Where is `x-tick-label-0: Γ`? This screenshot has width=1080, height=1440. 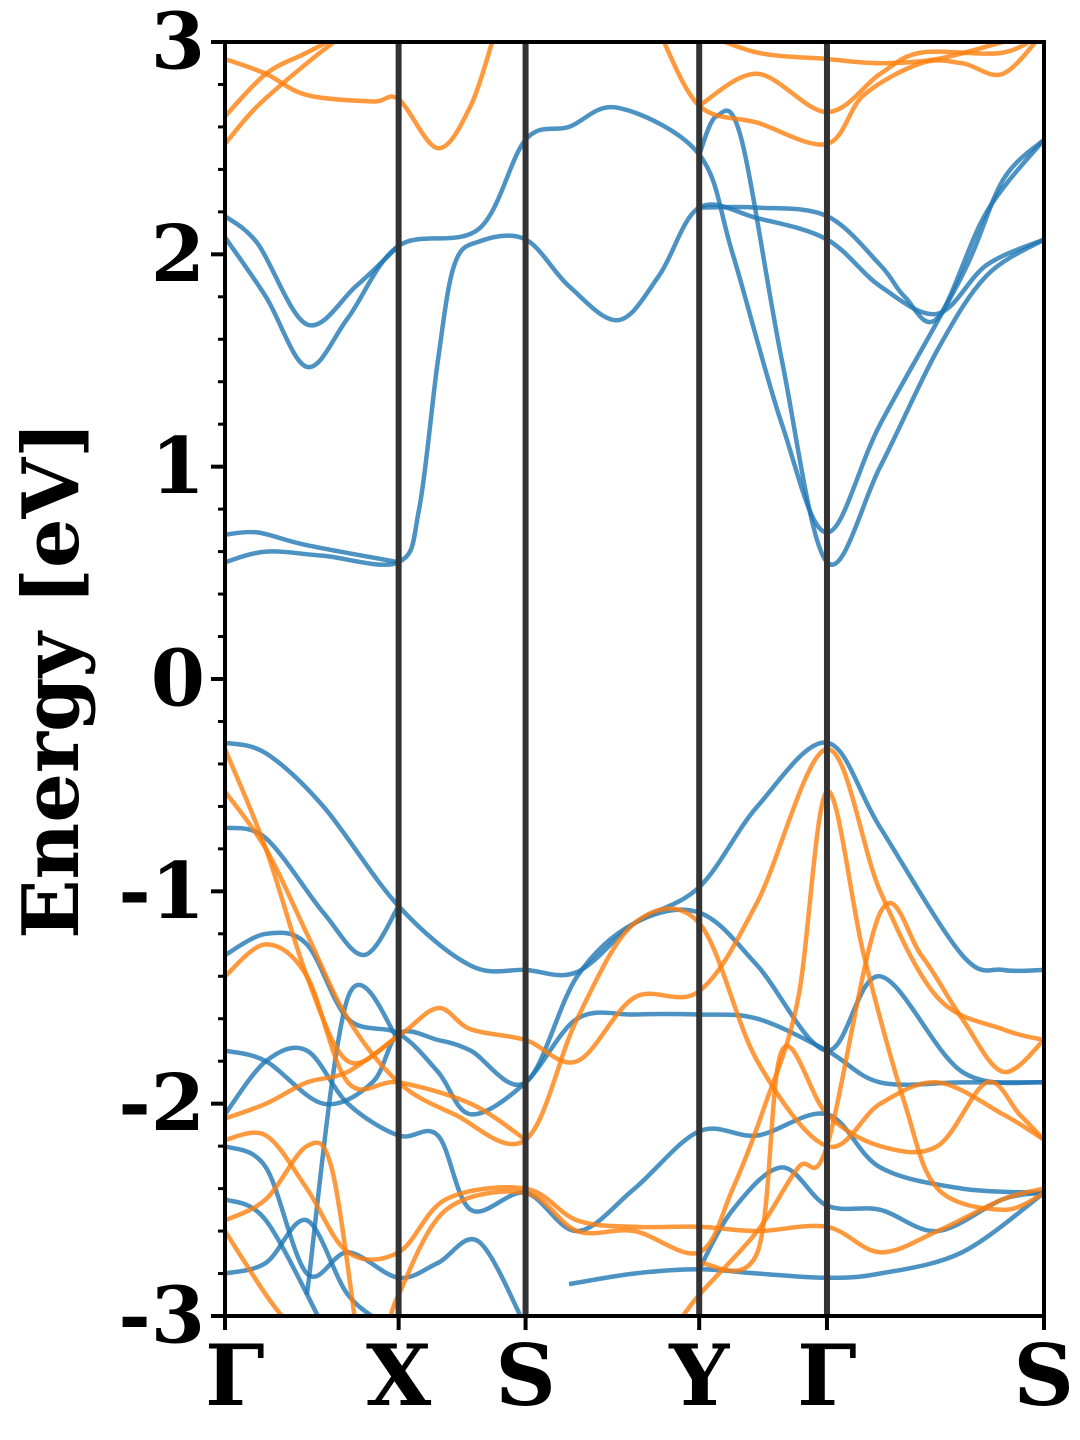 x-tick-label-0: Γ is located at coordinates (235, 1375).